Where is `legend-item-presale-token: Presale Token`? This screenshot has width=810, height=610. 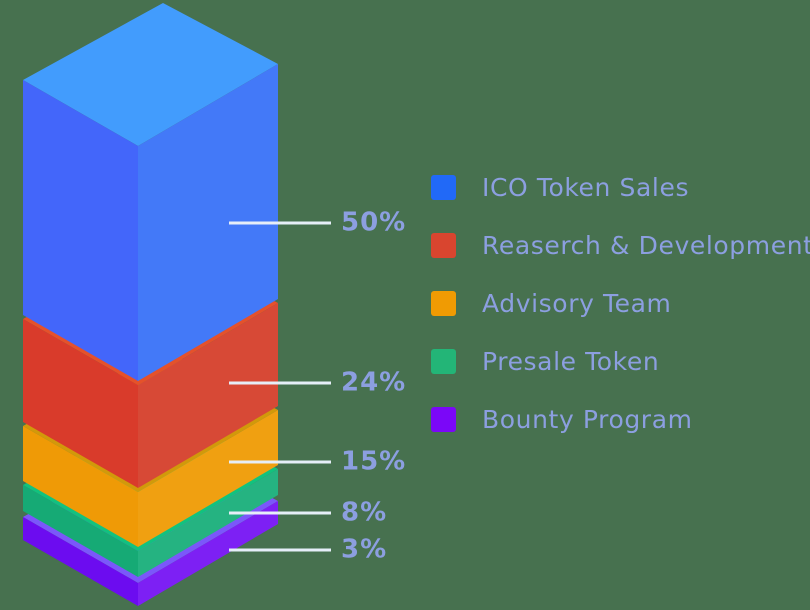
legend-item-presale-token: Presale Token is located at coordinates (620, 361).